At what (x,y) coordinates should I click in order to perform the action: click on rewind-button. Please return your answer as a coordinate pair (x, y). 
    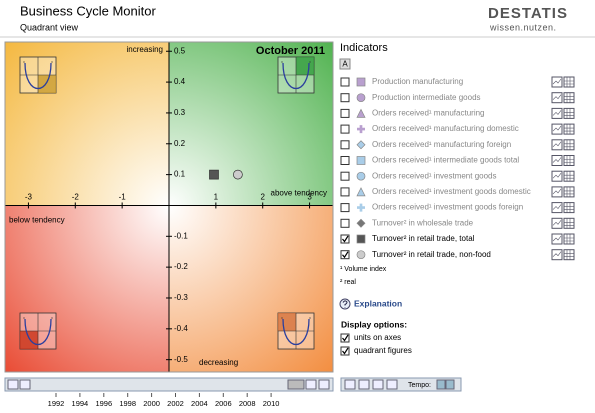
    Looking at the image, I should click on (350, 384).